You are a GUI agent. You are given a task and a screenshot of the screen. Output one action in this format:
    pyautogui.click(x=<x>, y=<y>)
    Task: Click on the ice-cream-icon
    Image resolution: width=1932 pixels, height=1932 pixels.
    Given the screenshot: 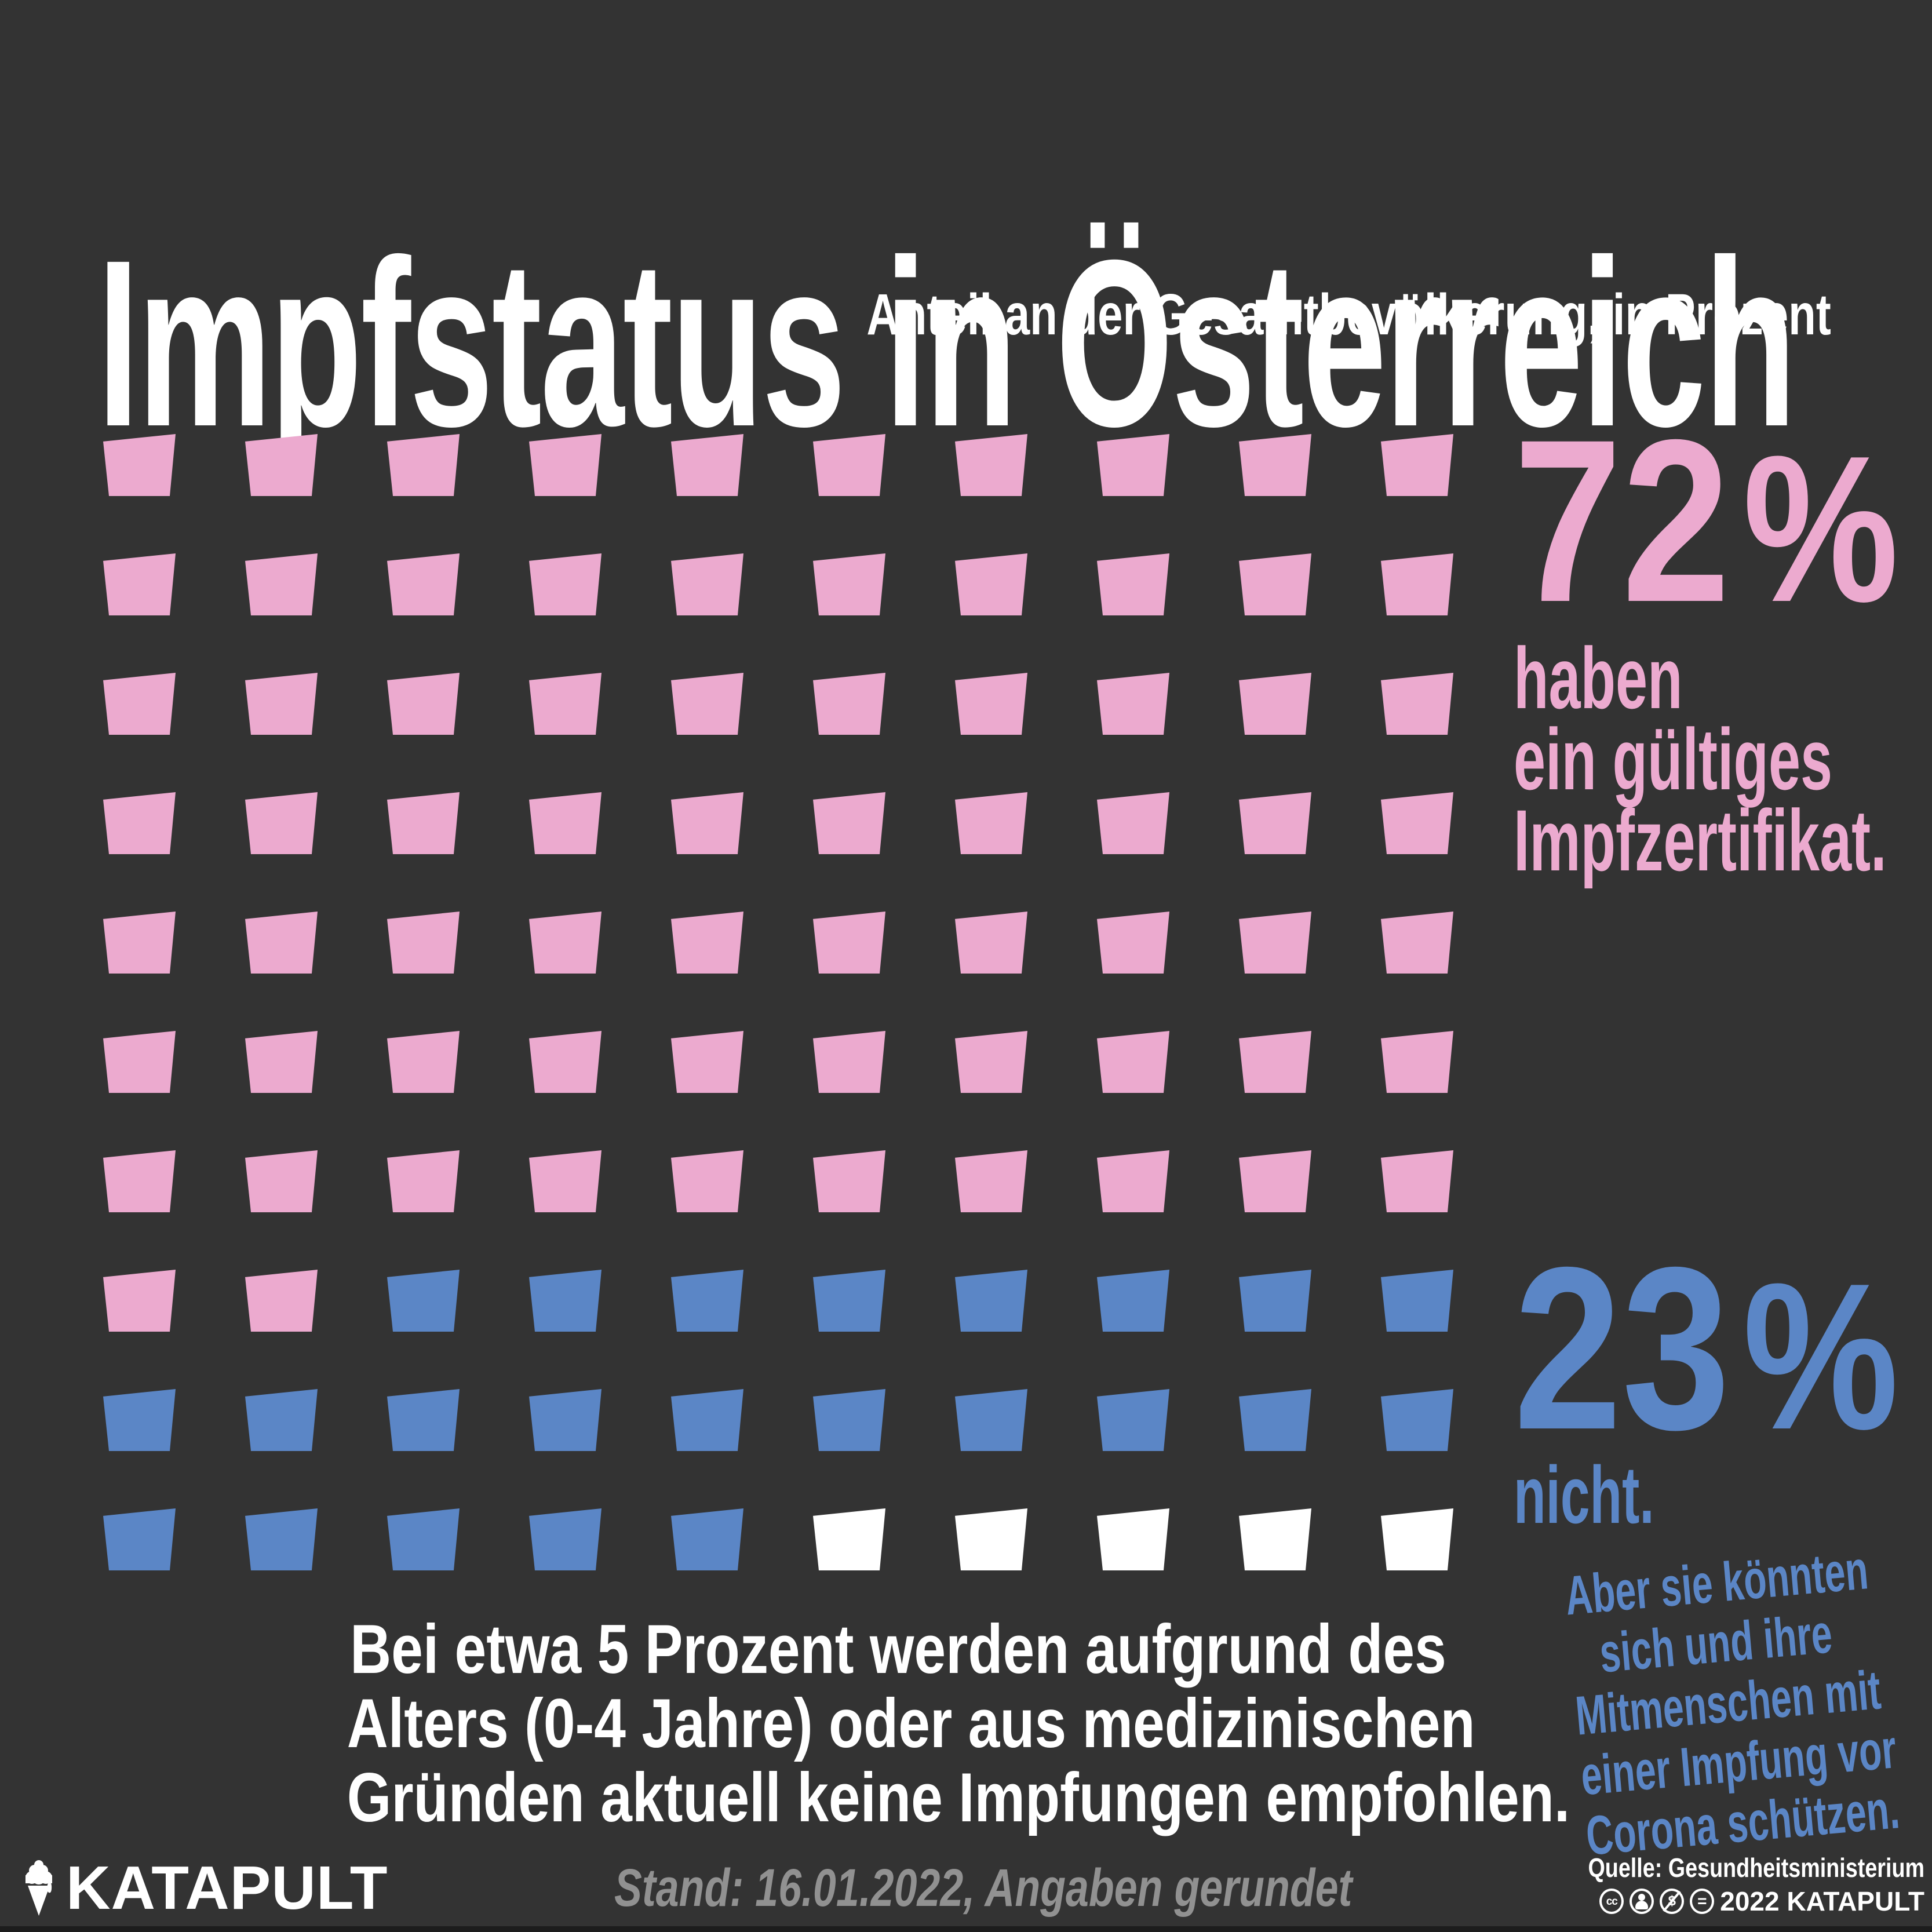 What is the action you would take?
    pyautogui.click(x=39, y=1888)
    